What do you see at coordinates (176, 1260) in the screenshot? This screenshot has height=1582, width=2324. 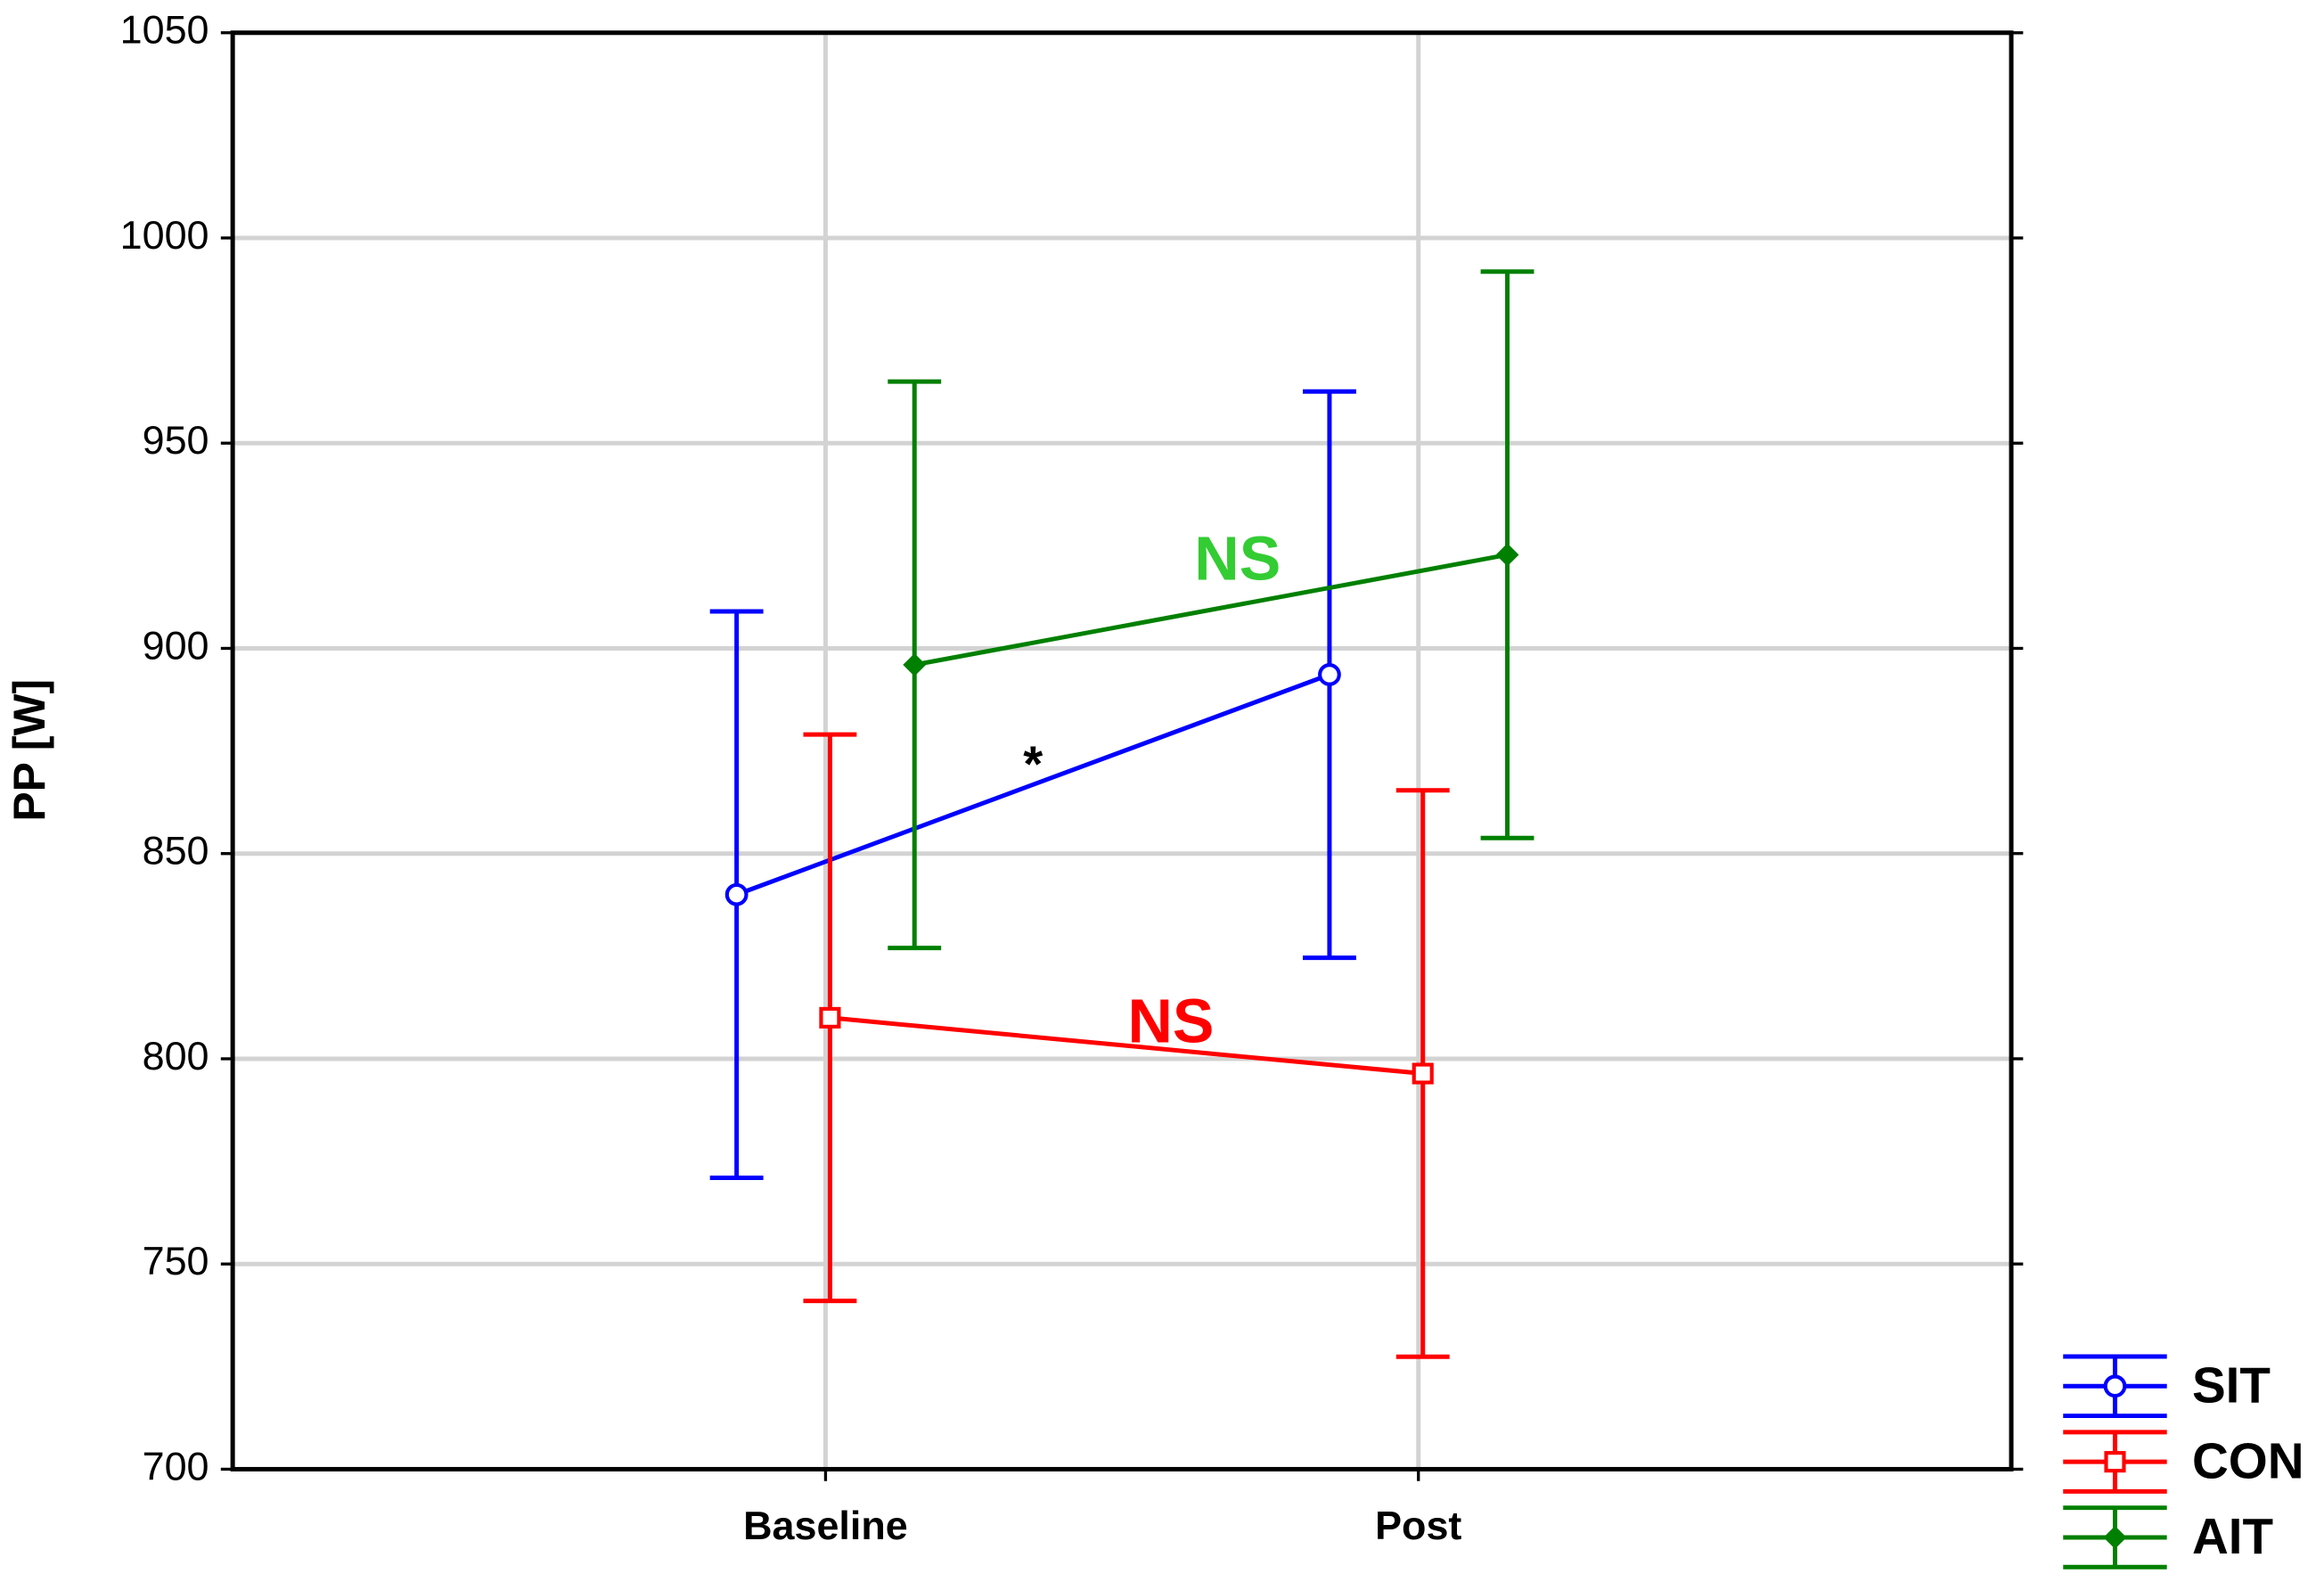 I see `y-tick-label: 750` at bounding box center [176, 1260].